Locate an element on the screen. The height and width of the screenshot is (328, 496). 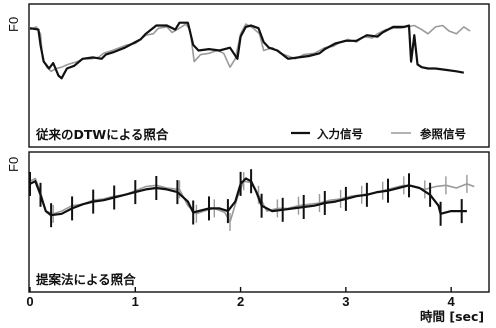
x-axis: 0 1 2 3 4 is located at coordinates (241, 298).